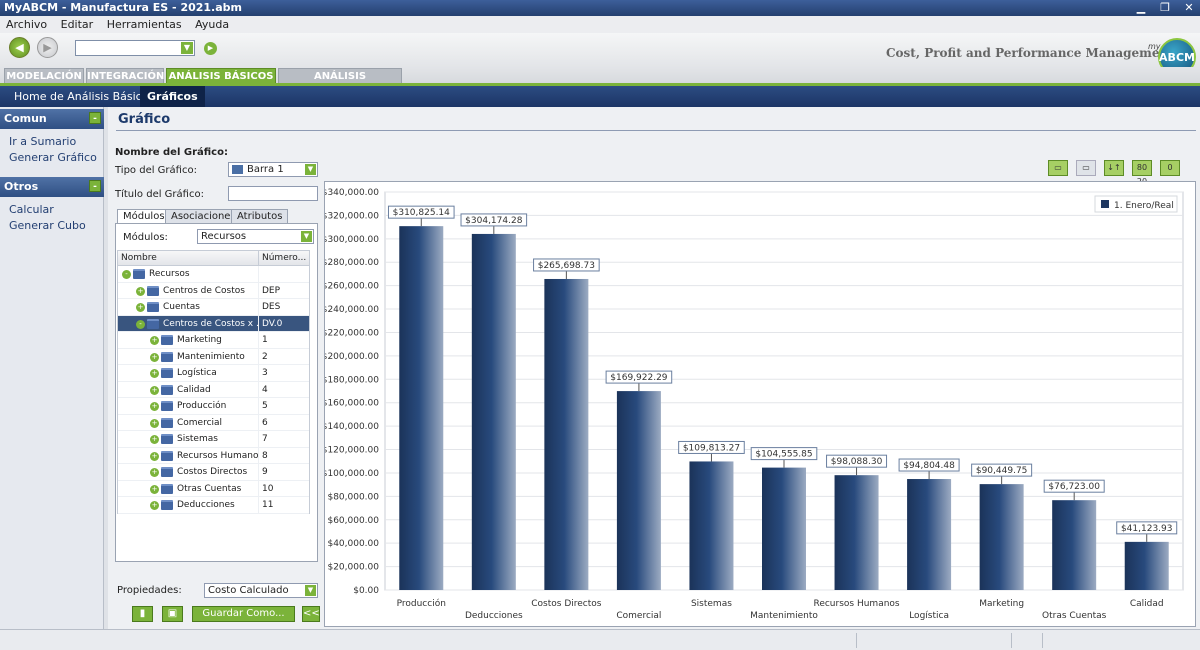 The height and width of the screenshot is (650, 1200). What do you see at coordinates (213, 439) in the screenshot?
I see `tree-row: + Sistemas 7` at bounding box center [213, 439].